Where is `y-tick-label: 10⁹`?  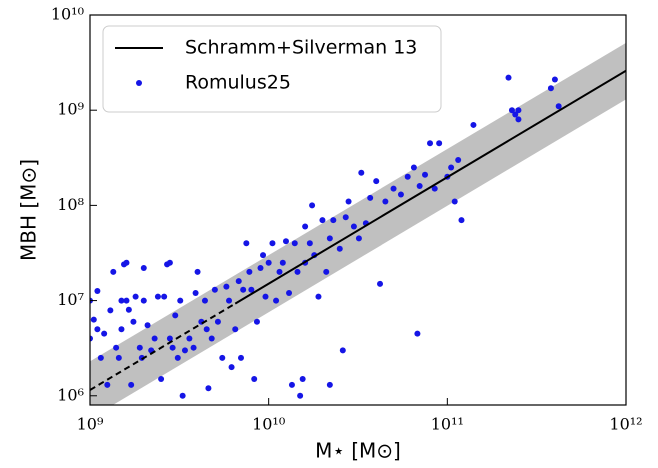
y-tick-label: 10⁹ is located at coordinates (70, 109).